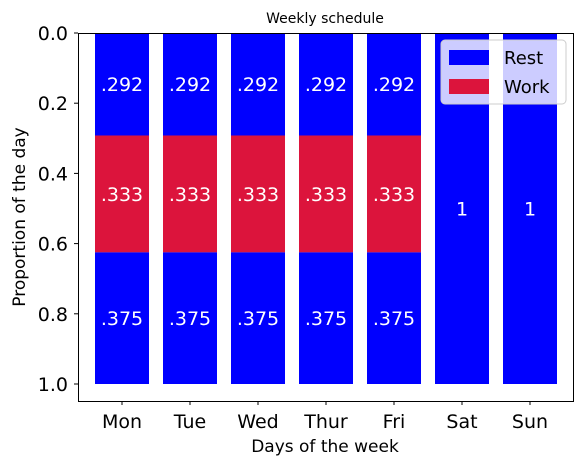 The image size is (583, 466). Describe the element at coordinates (53, 34) in the screenshot. I see `y-tick-label: 0.0` at that location.